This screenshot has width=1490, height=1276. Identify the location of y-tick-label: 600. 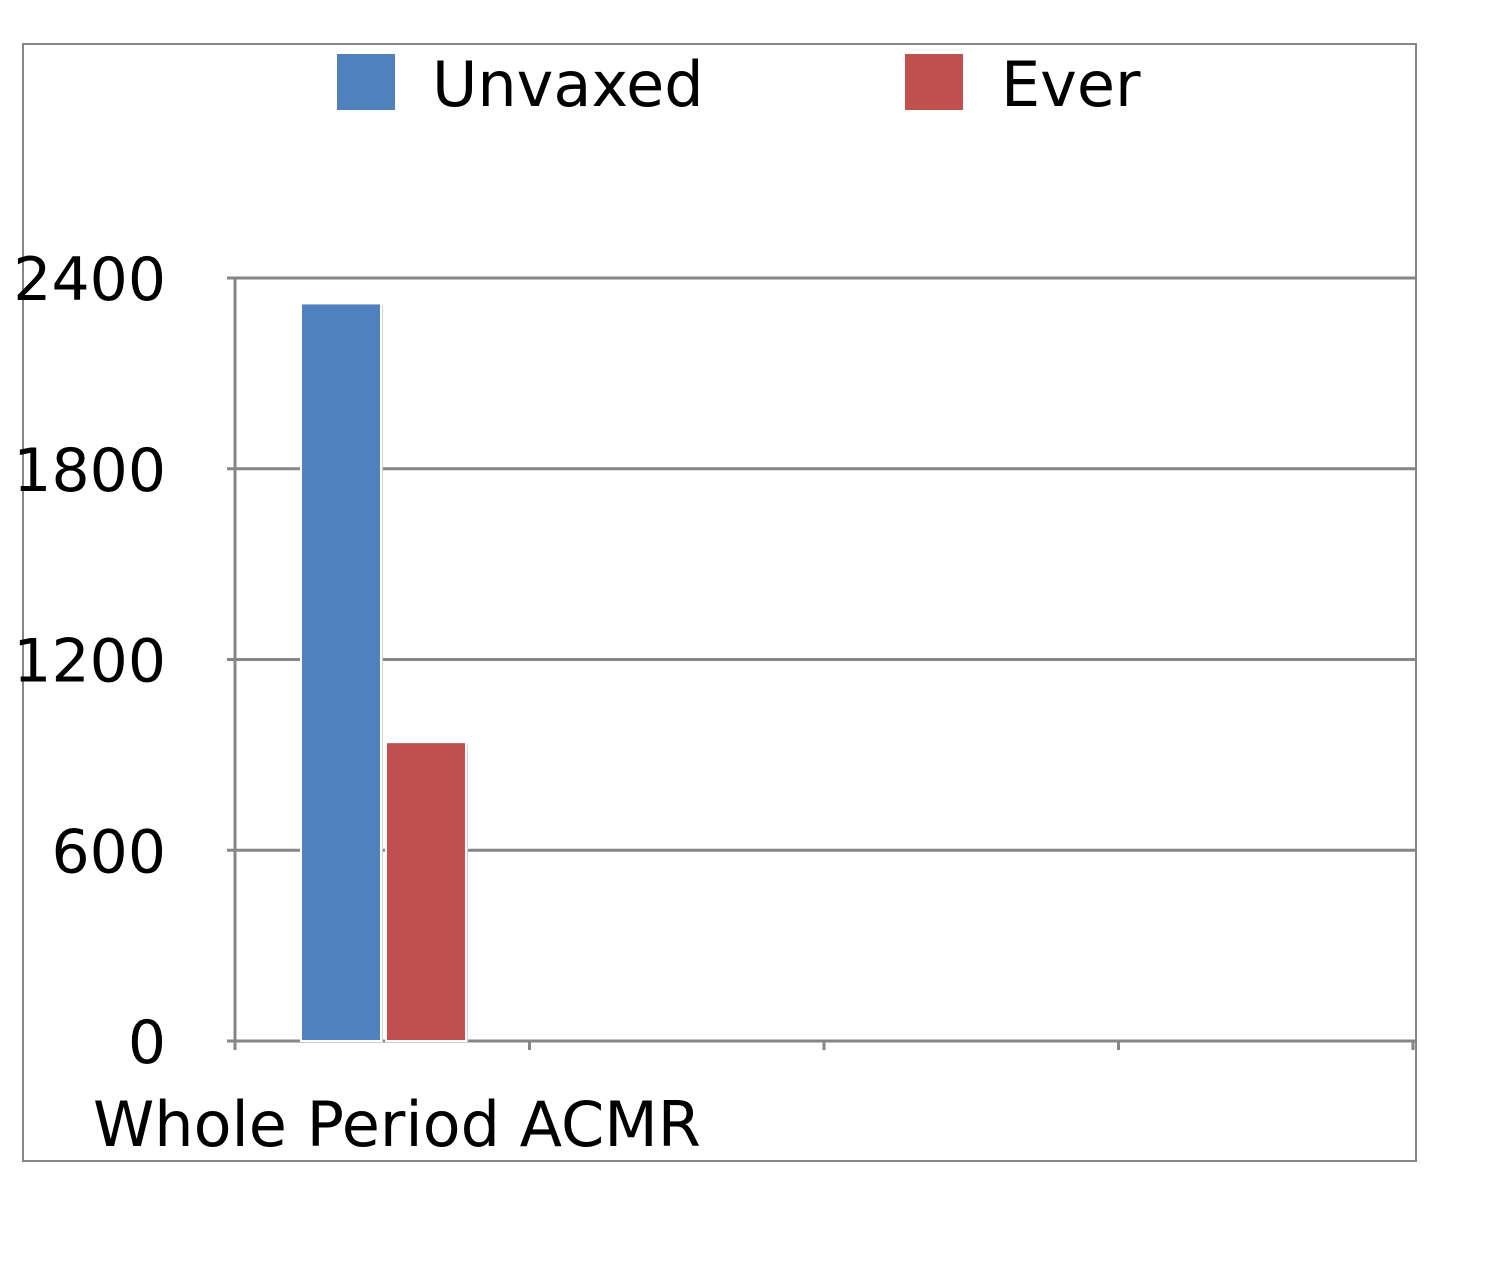
(108, 852).